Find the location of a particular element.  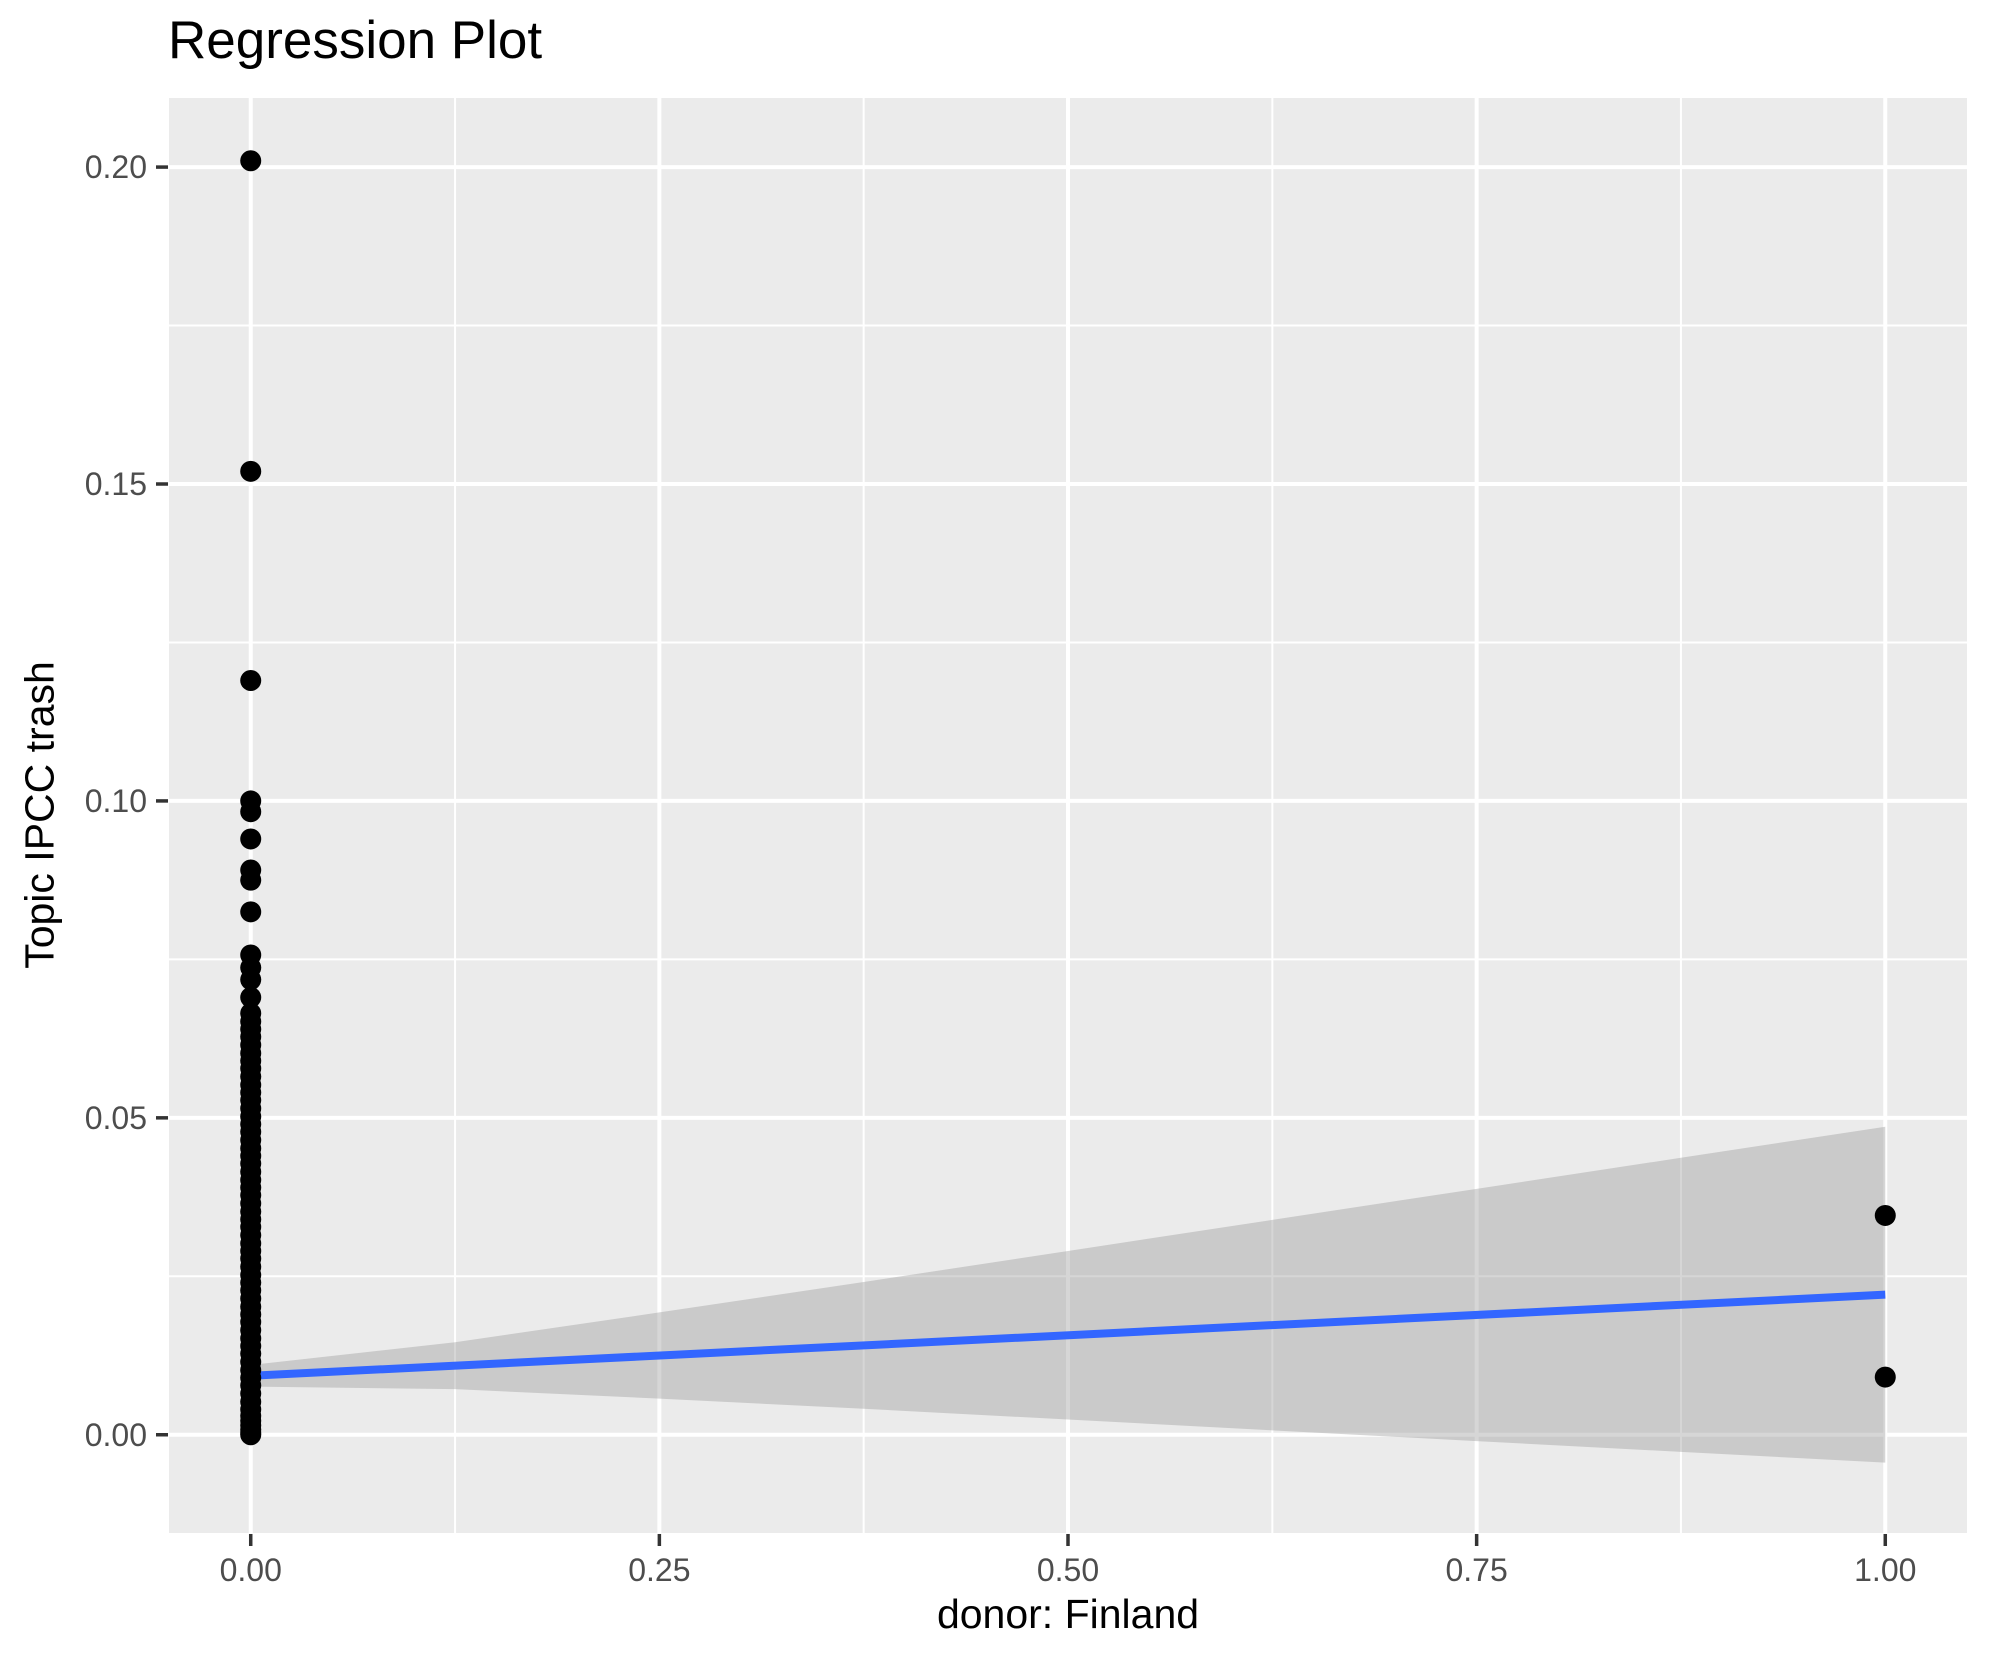

regression-line is located at coordinates (1068, 1335).